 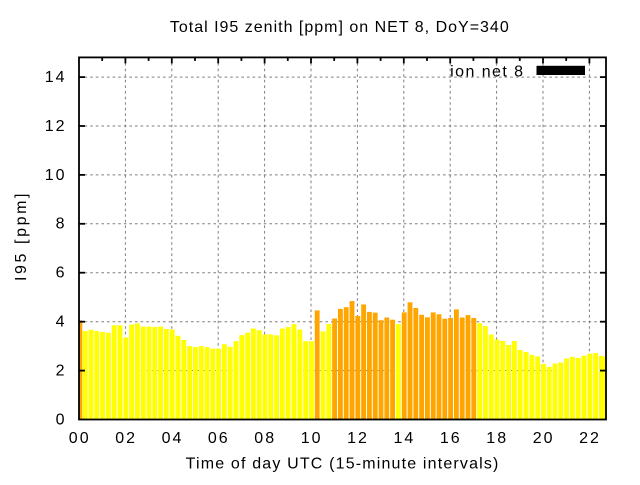 I want to click on svg-text: 4, so click(x=61, y=322).